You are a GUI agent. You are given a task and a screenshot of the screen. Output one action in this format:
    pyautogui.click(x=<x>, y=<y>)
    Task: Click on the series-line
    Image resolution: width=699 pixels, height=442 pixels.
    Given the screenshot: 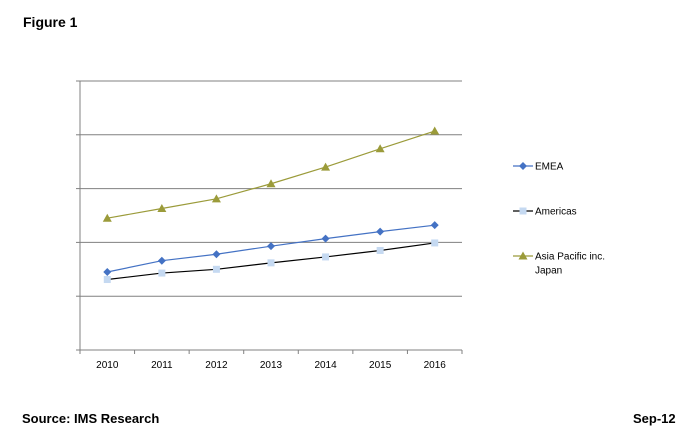 What is the action you would take?
    pyautogui.click(x=271, y=174)
    